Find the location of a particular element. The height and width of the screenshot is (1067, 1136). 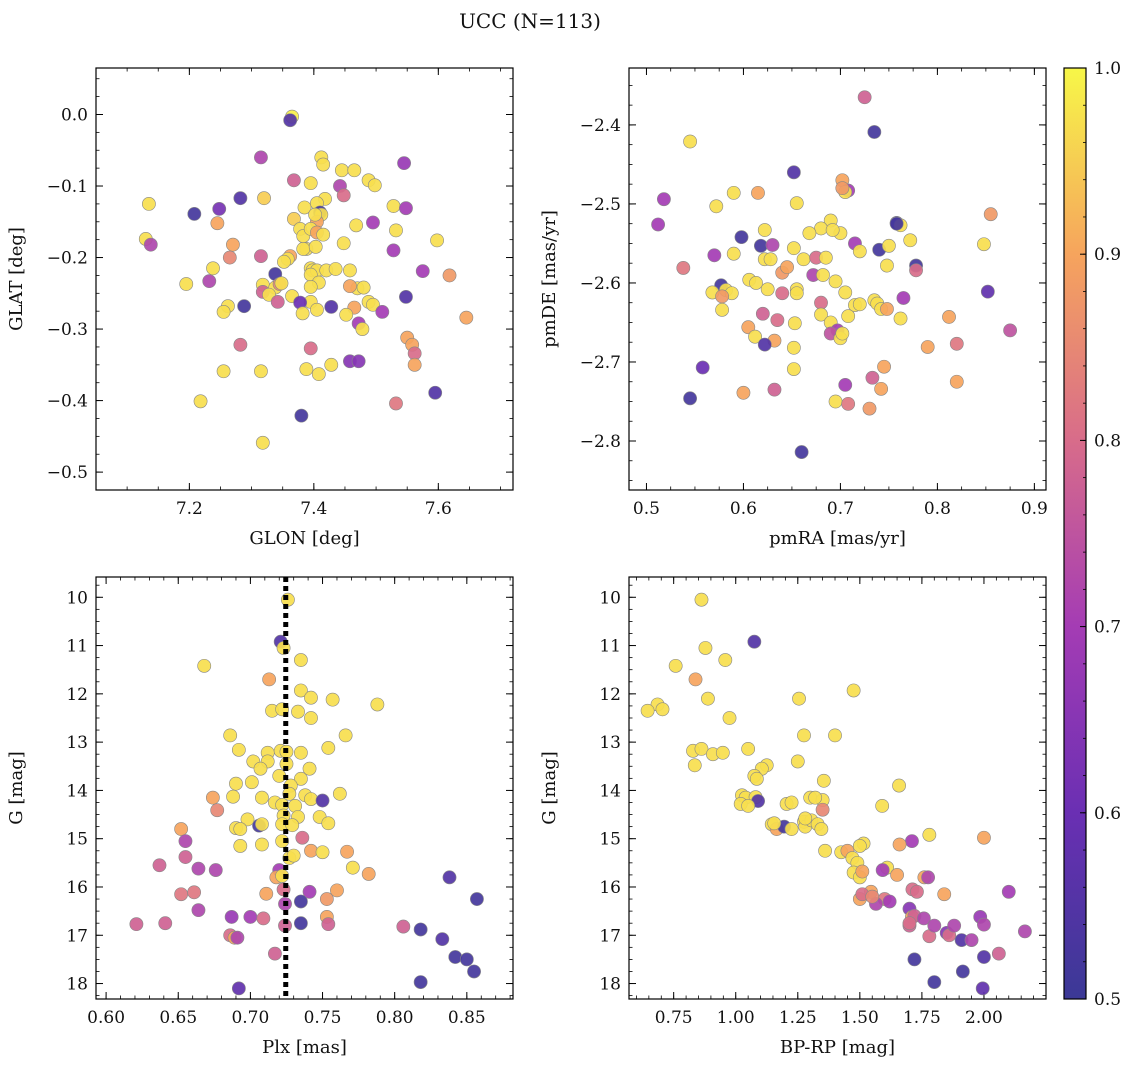

x-axis-label: GLON [deg] is located at coordinates (304, 538).